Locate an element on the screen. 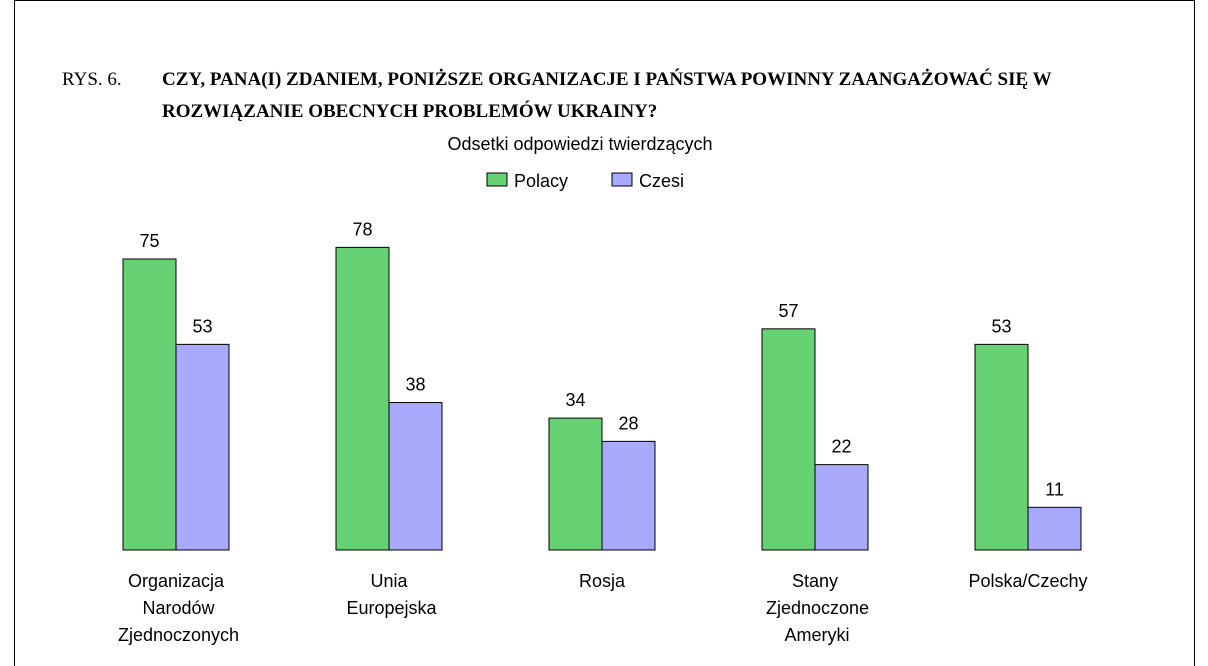 The height and width of the screenshot is (666, 1208). value-label: 75 is located at coordinates (149, 241).